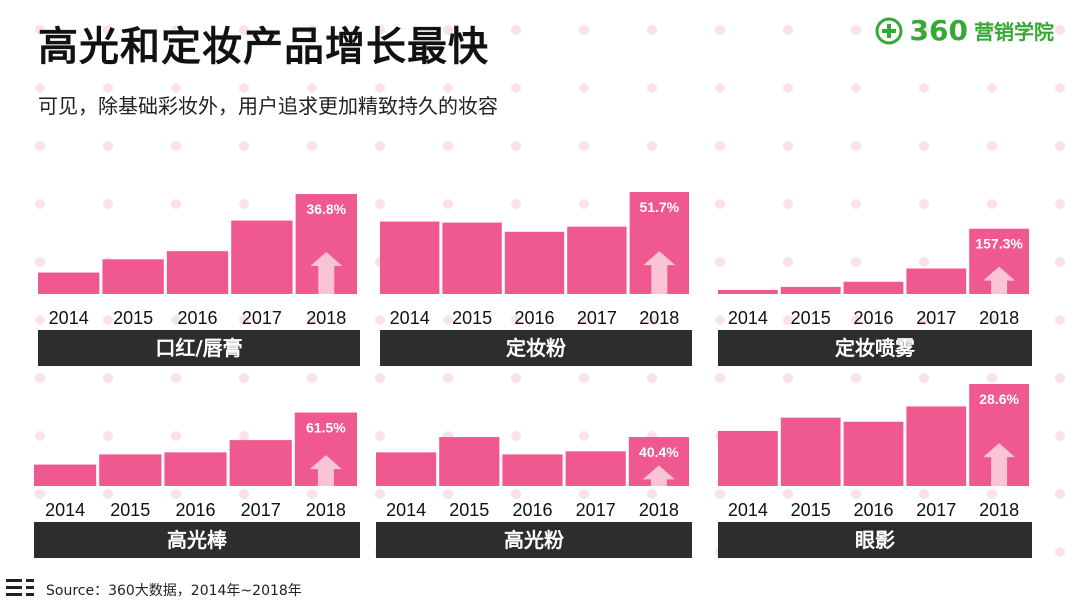  I want to click on growth-rate-label: 61.5%, so click(326, 428).